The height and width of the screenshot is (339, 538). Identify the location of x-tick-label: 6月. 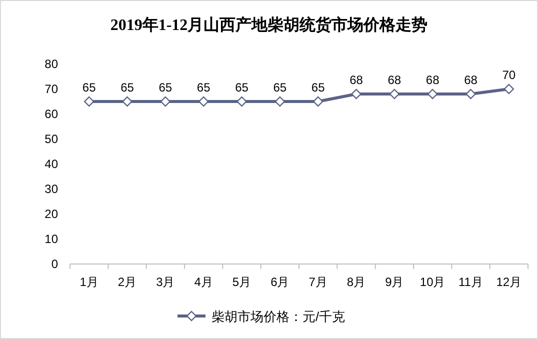
(280, 282).